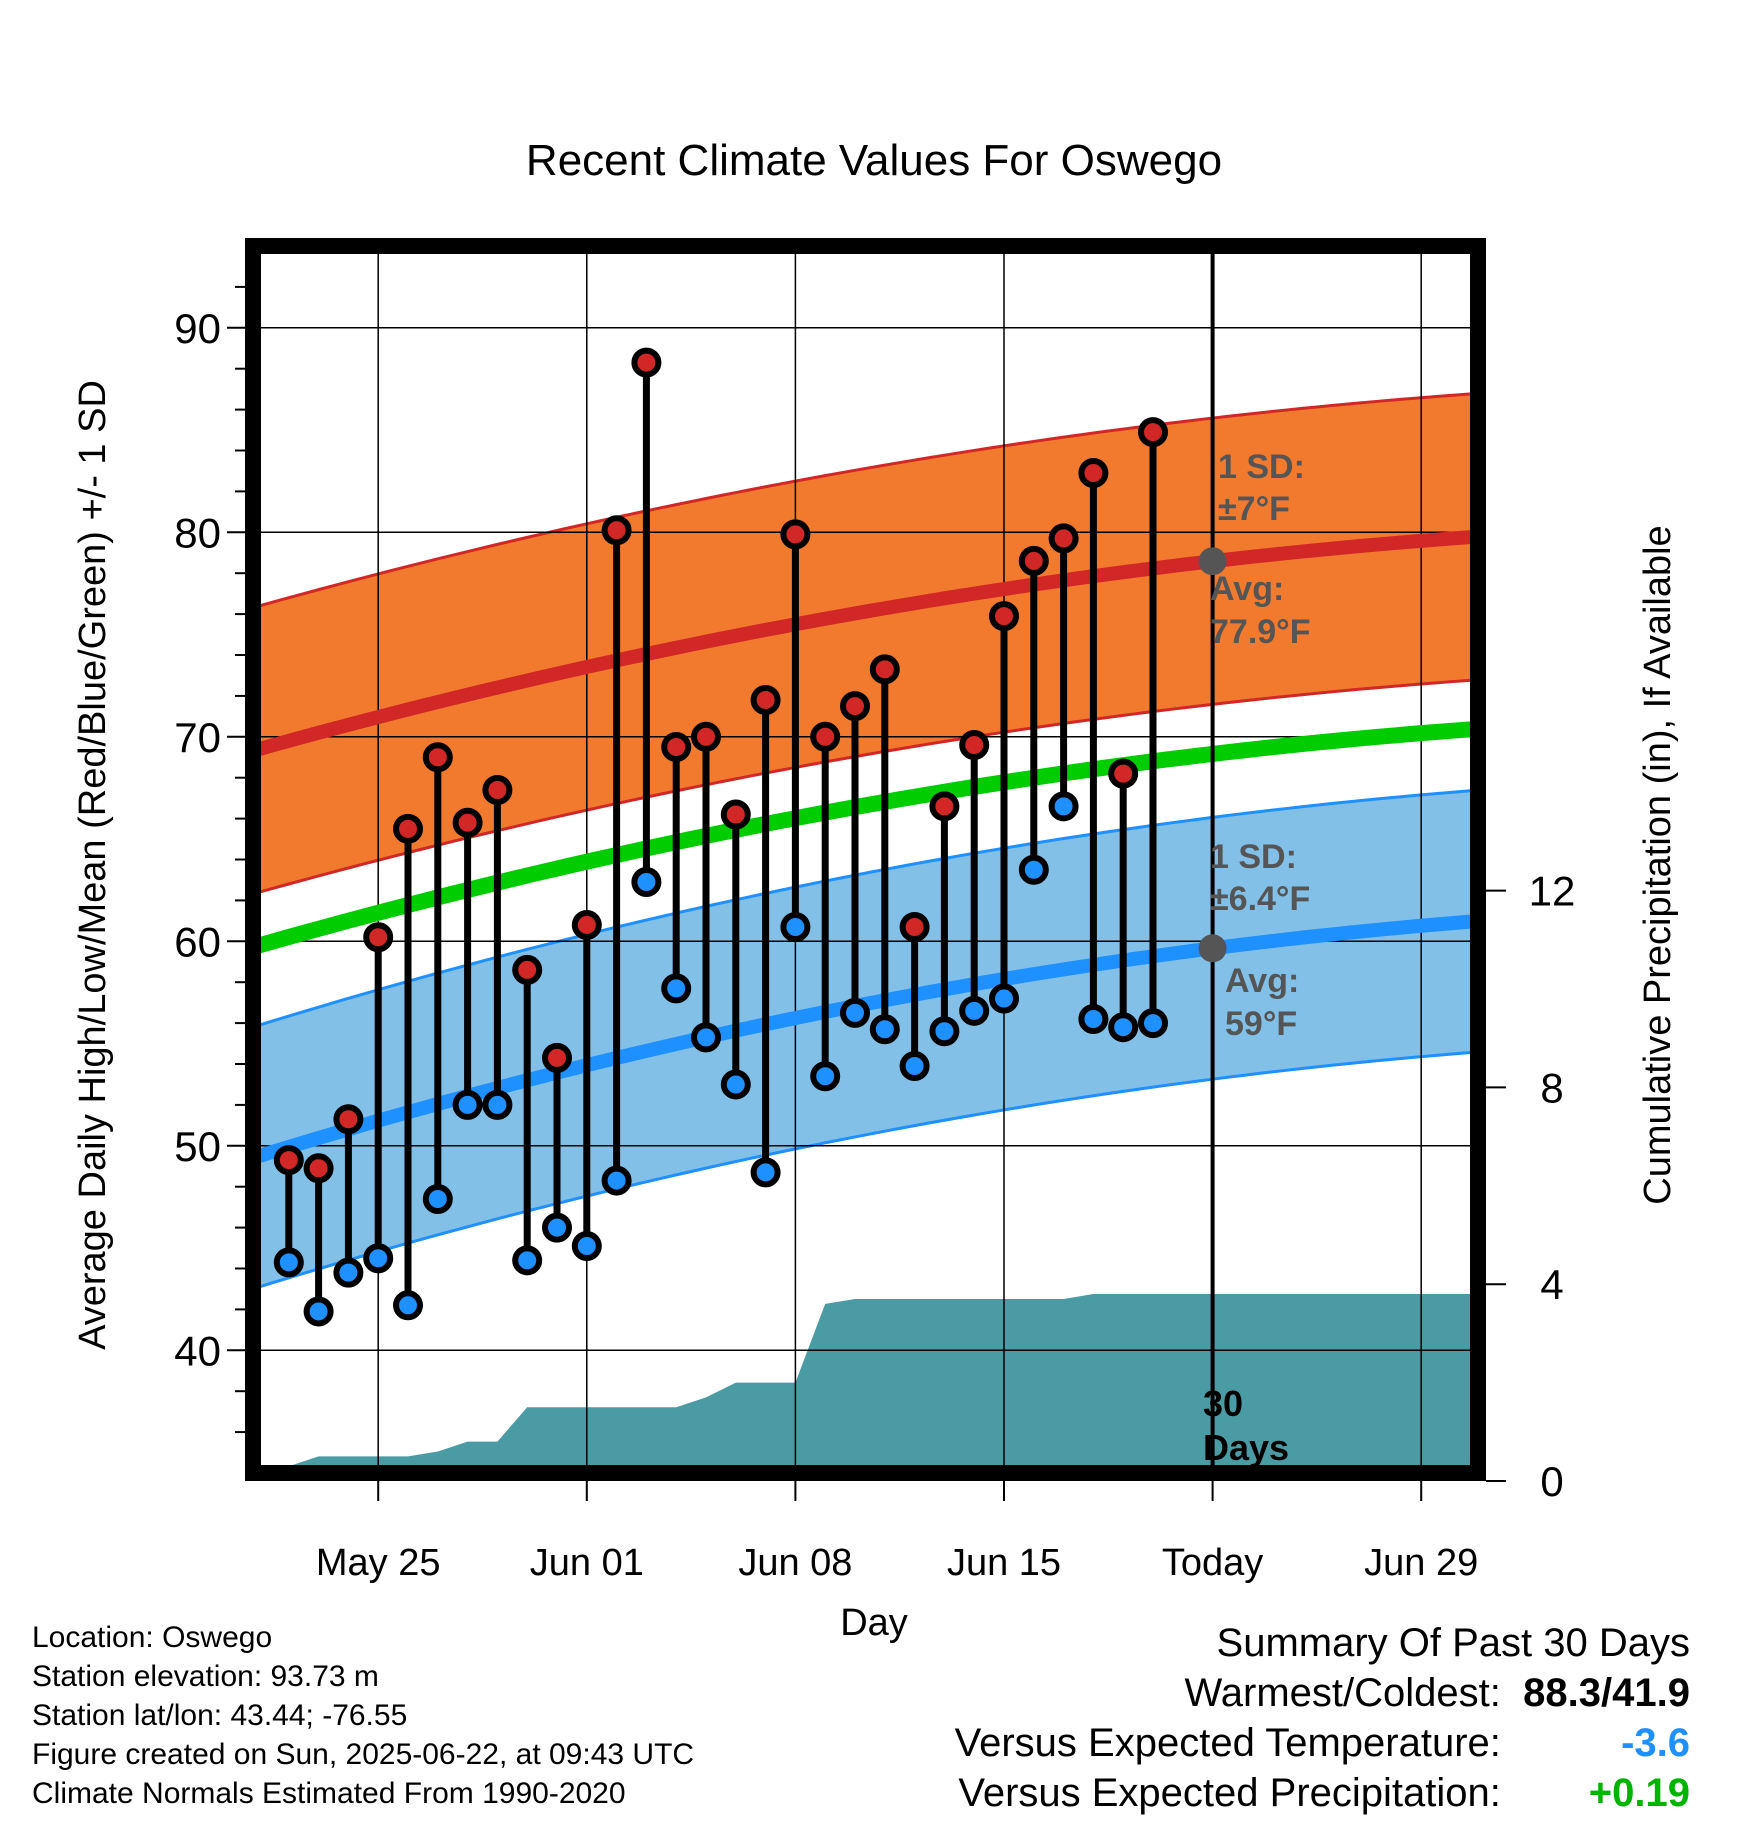 The height and width of the screenshot is (1828, 1748). What do you see at coordinates (1552, 891) in the screenshot?
I see `y2-tick-label: 12` at bounding box center [1552, 891].